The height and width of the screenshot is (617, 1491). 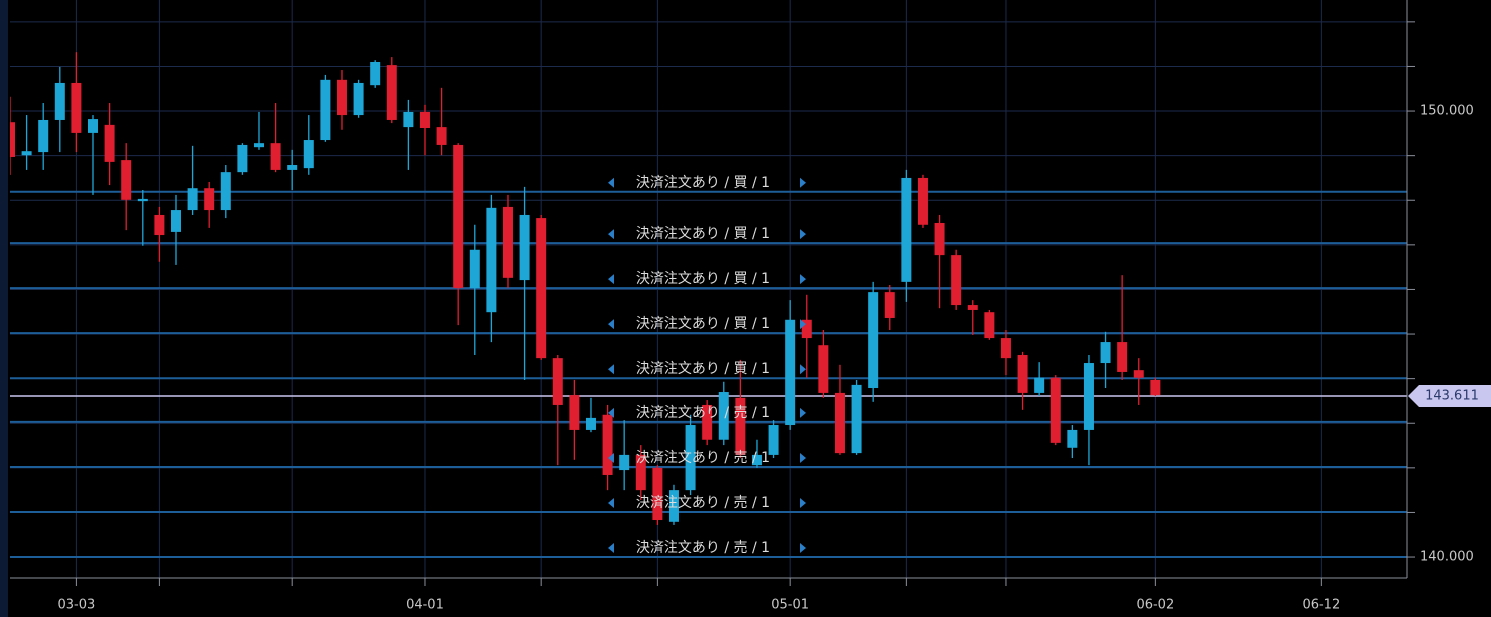 I want to click on x-tick-label: 06-12, so click(x=1321, y=605).